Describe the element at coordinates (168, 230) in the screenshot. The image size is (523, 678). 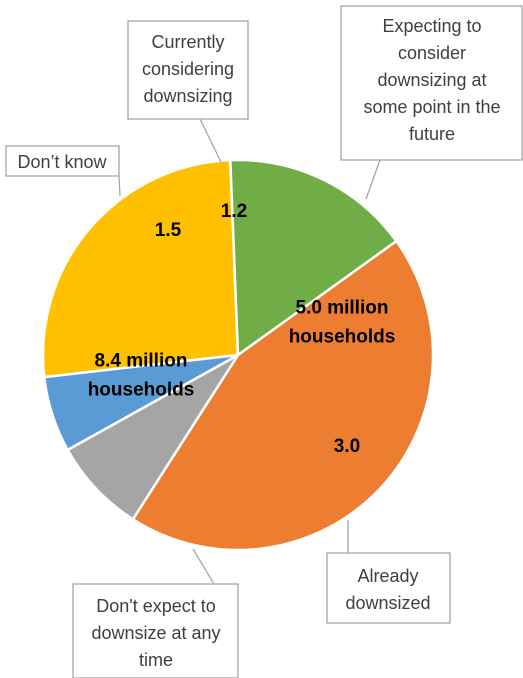
I see `data-label-don-t-know: 1.5` at that location.